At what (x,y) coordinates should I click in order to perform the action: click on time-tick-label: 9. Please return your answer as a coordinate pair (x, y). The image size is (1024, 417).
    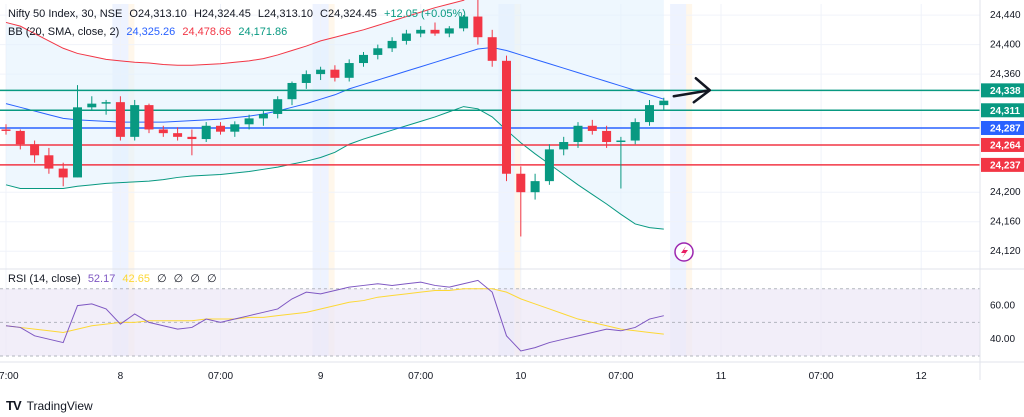
    Looking at the image, I should click on (321, 376).